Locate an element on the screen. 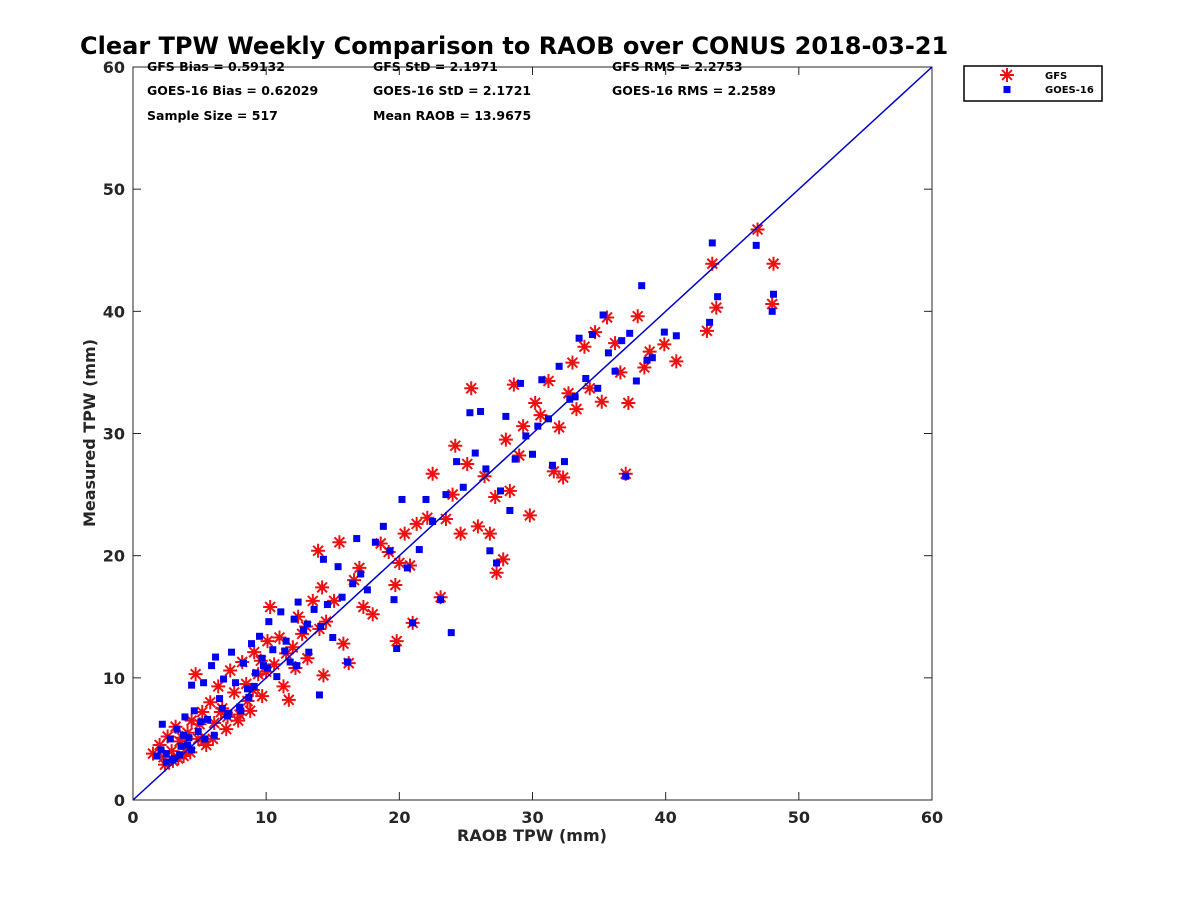  x-tick-label: 20 is located at coordinates (399, 817).